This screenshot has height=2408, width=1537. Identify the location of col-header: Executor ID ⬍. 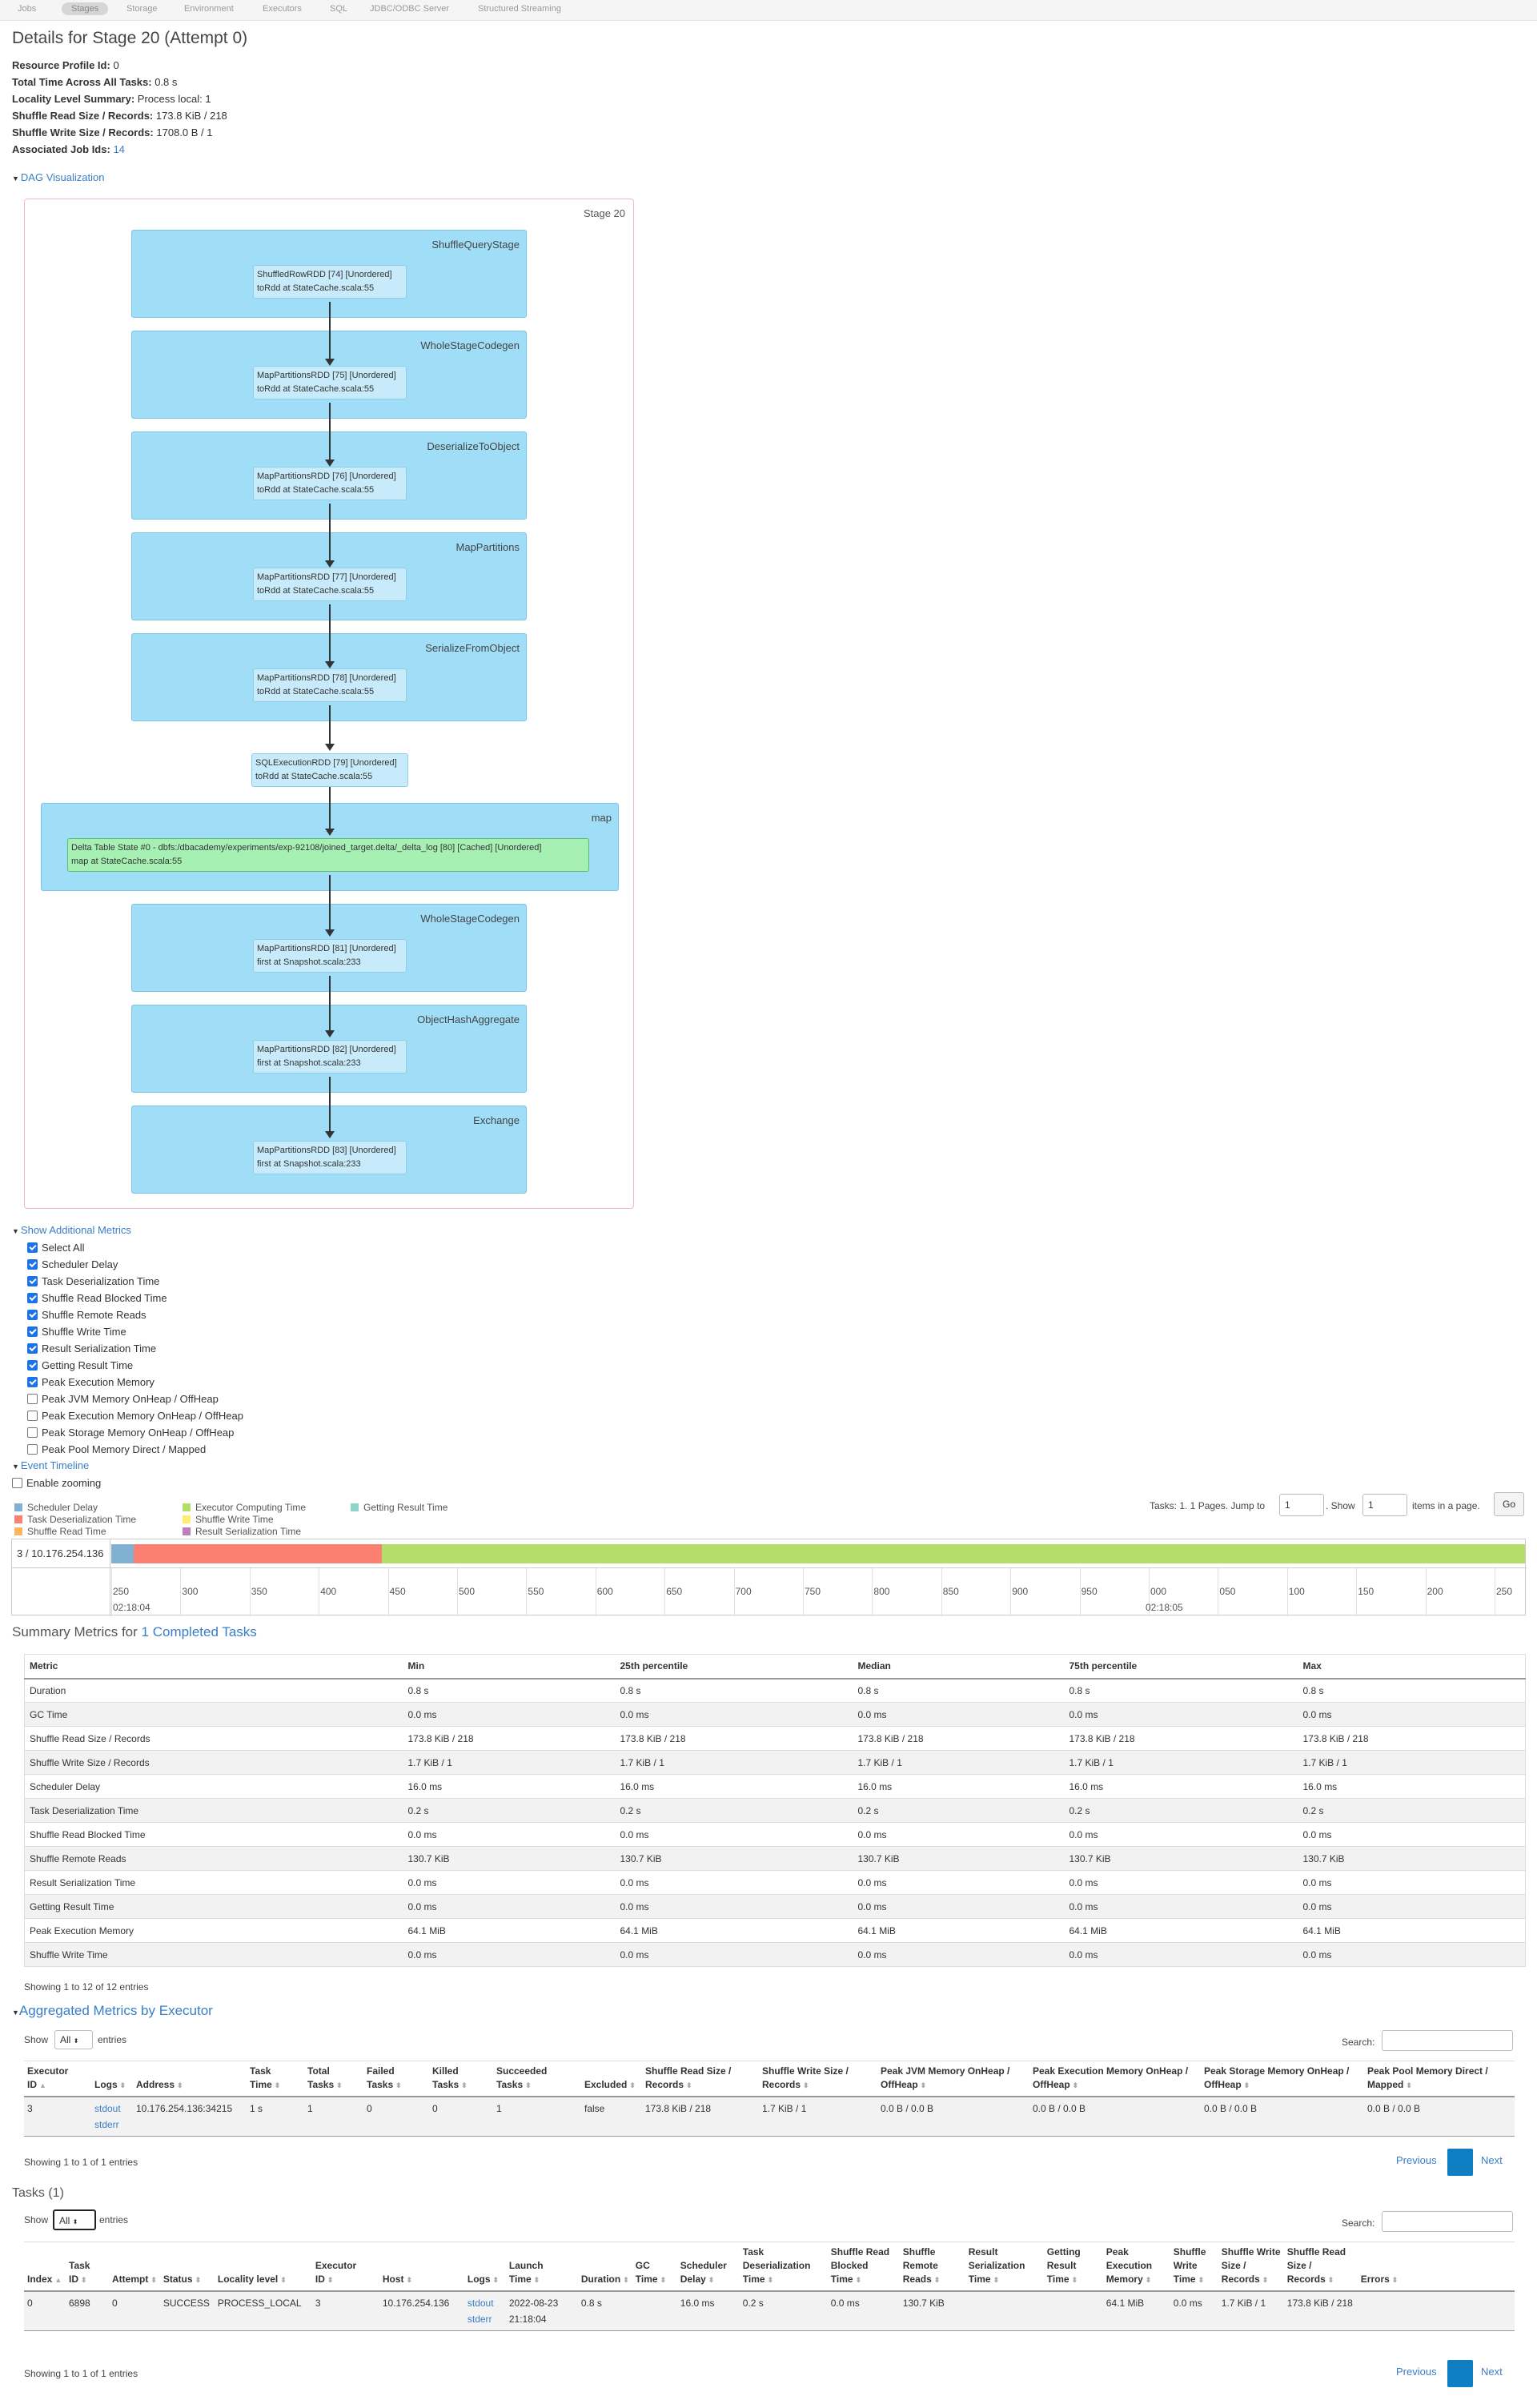
(345, 2267).